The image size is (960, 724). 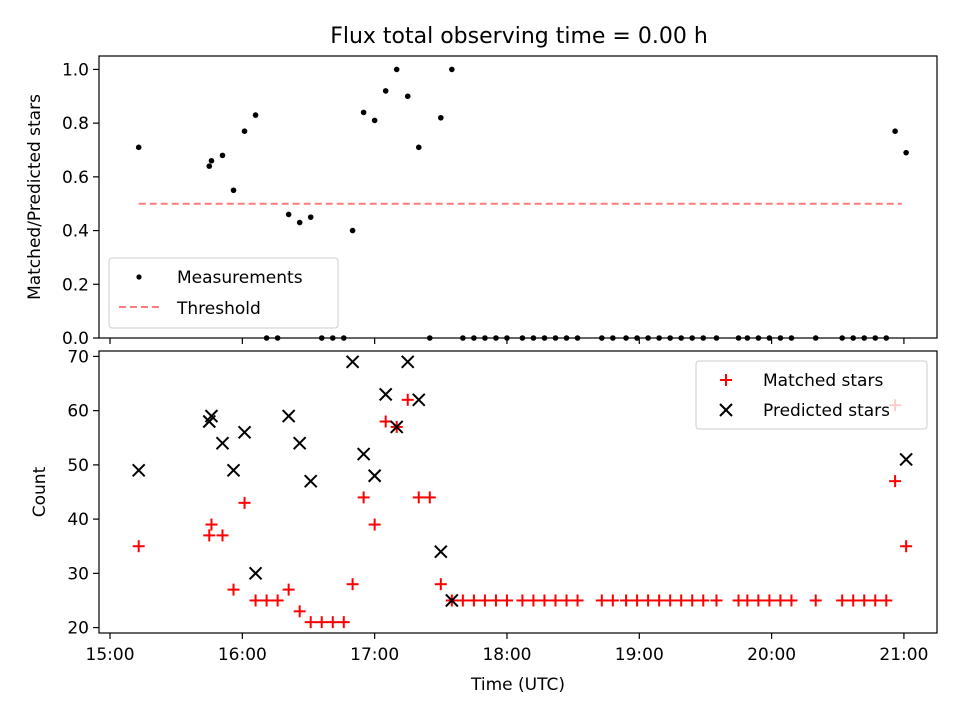 What do you see at coordinates (139, 277) in the screenshot?
I see `legend-measurements-marker` at bounding box center [139, 277].